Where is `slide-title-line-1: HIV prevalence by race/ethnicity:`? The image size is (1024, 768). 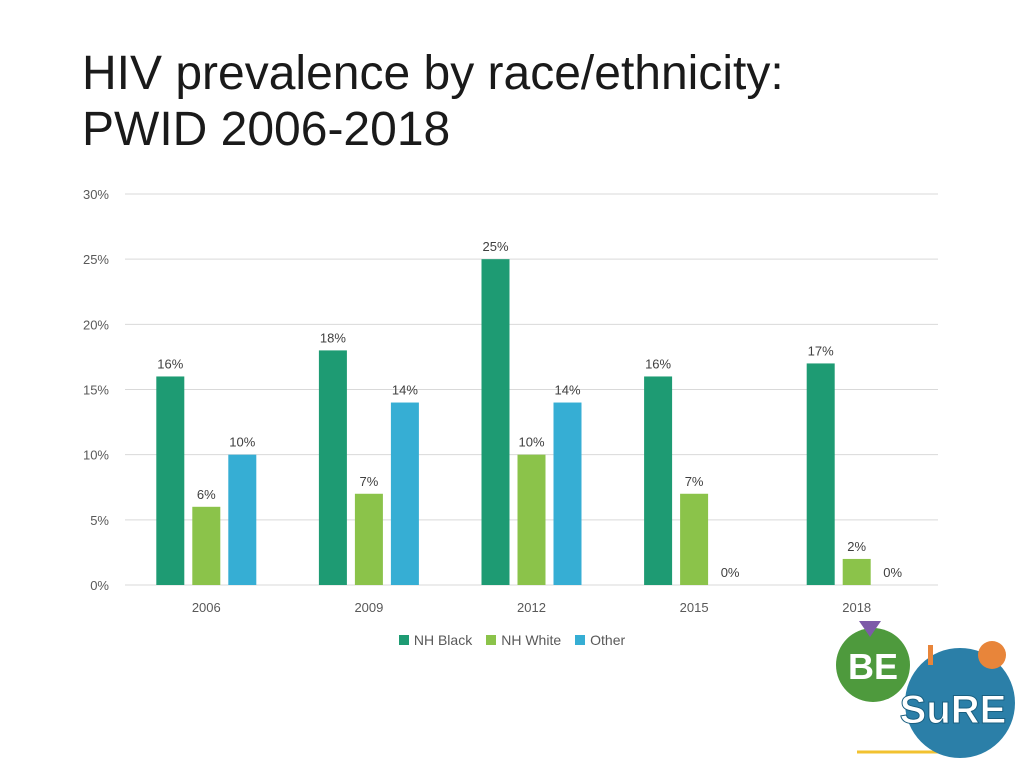
slide-title-line-1: HIV prevalence by race/ethnicity: is located at coordinates (433, 73).